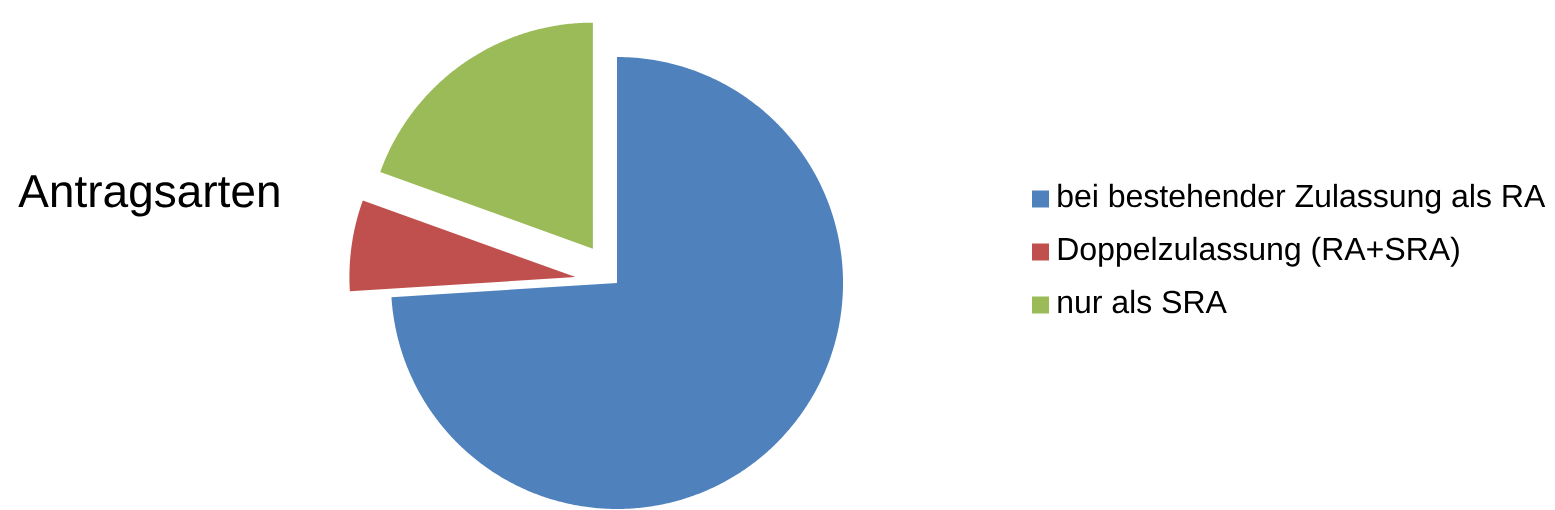 Image resolution: width=1555 pixels, height=510 pixels. Describe the element at coordinates (1302, 198) in the screenshot. I see `legend-label: bei bestehender Zulassung als RA` at that location.